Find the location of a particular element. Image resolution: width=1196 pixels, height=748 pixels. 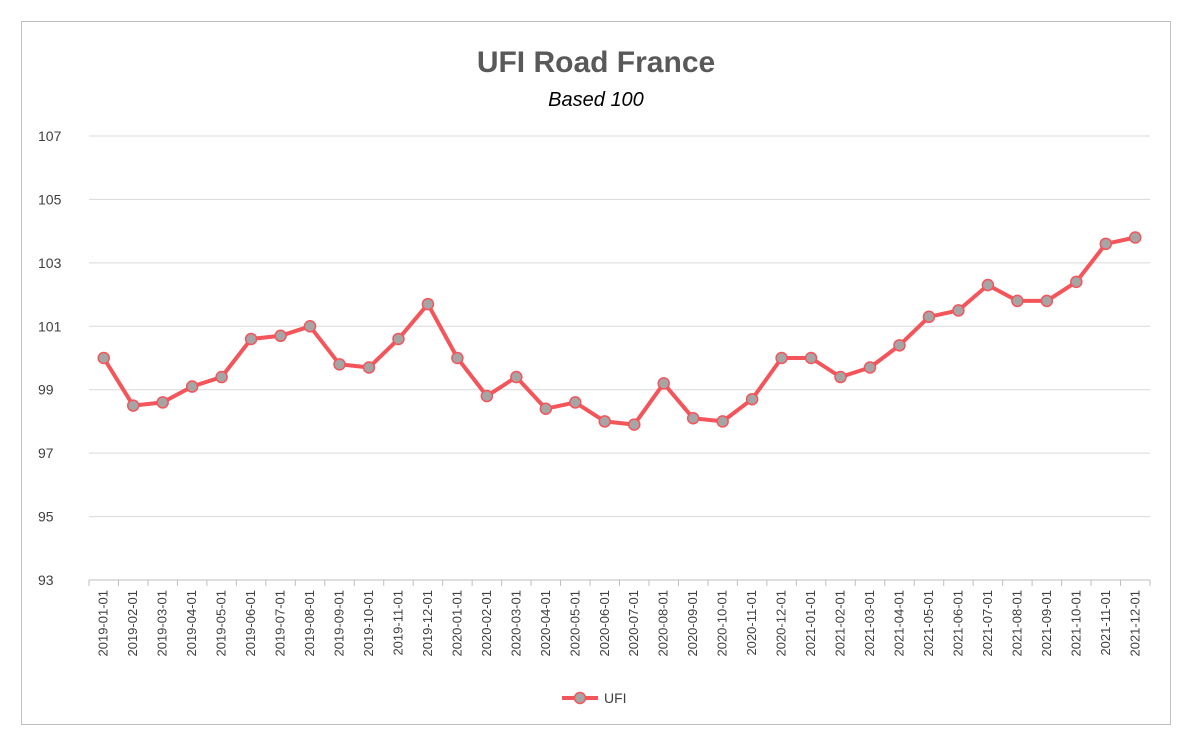

x-tick-label: 2020-12-01 is located at coordinates (781, 623).